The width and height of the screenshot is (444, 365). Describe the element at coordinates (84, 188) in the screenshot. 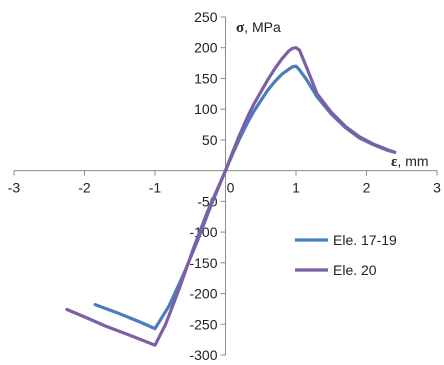

I see `x-tick-label--2: -2` at that location.